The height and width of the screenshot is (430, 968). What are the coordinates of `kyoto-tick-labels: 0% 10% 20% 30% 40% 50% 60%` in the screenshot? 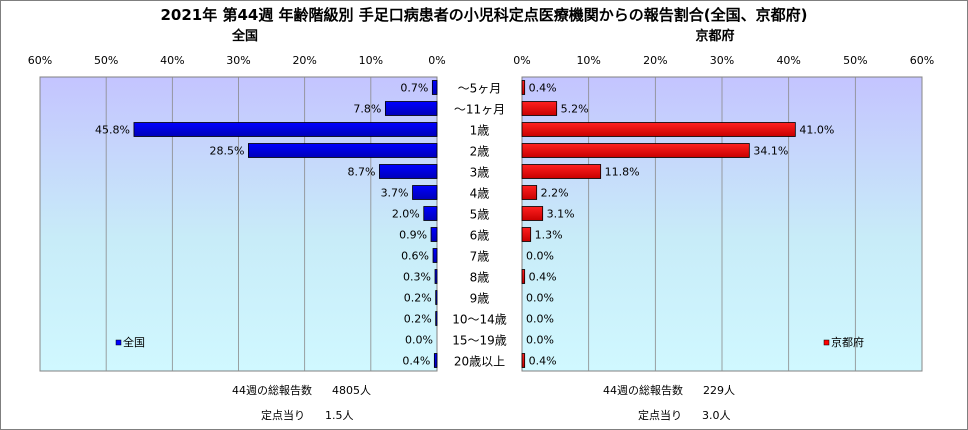 It's located at (723, 60).